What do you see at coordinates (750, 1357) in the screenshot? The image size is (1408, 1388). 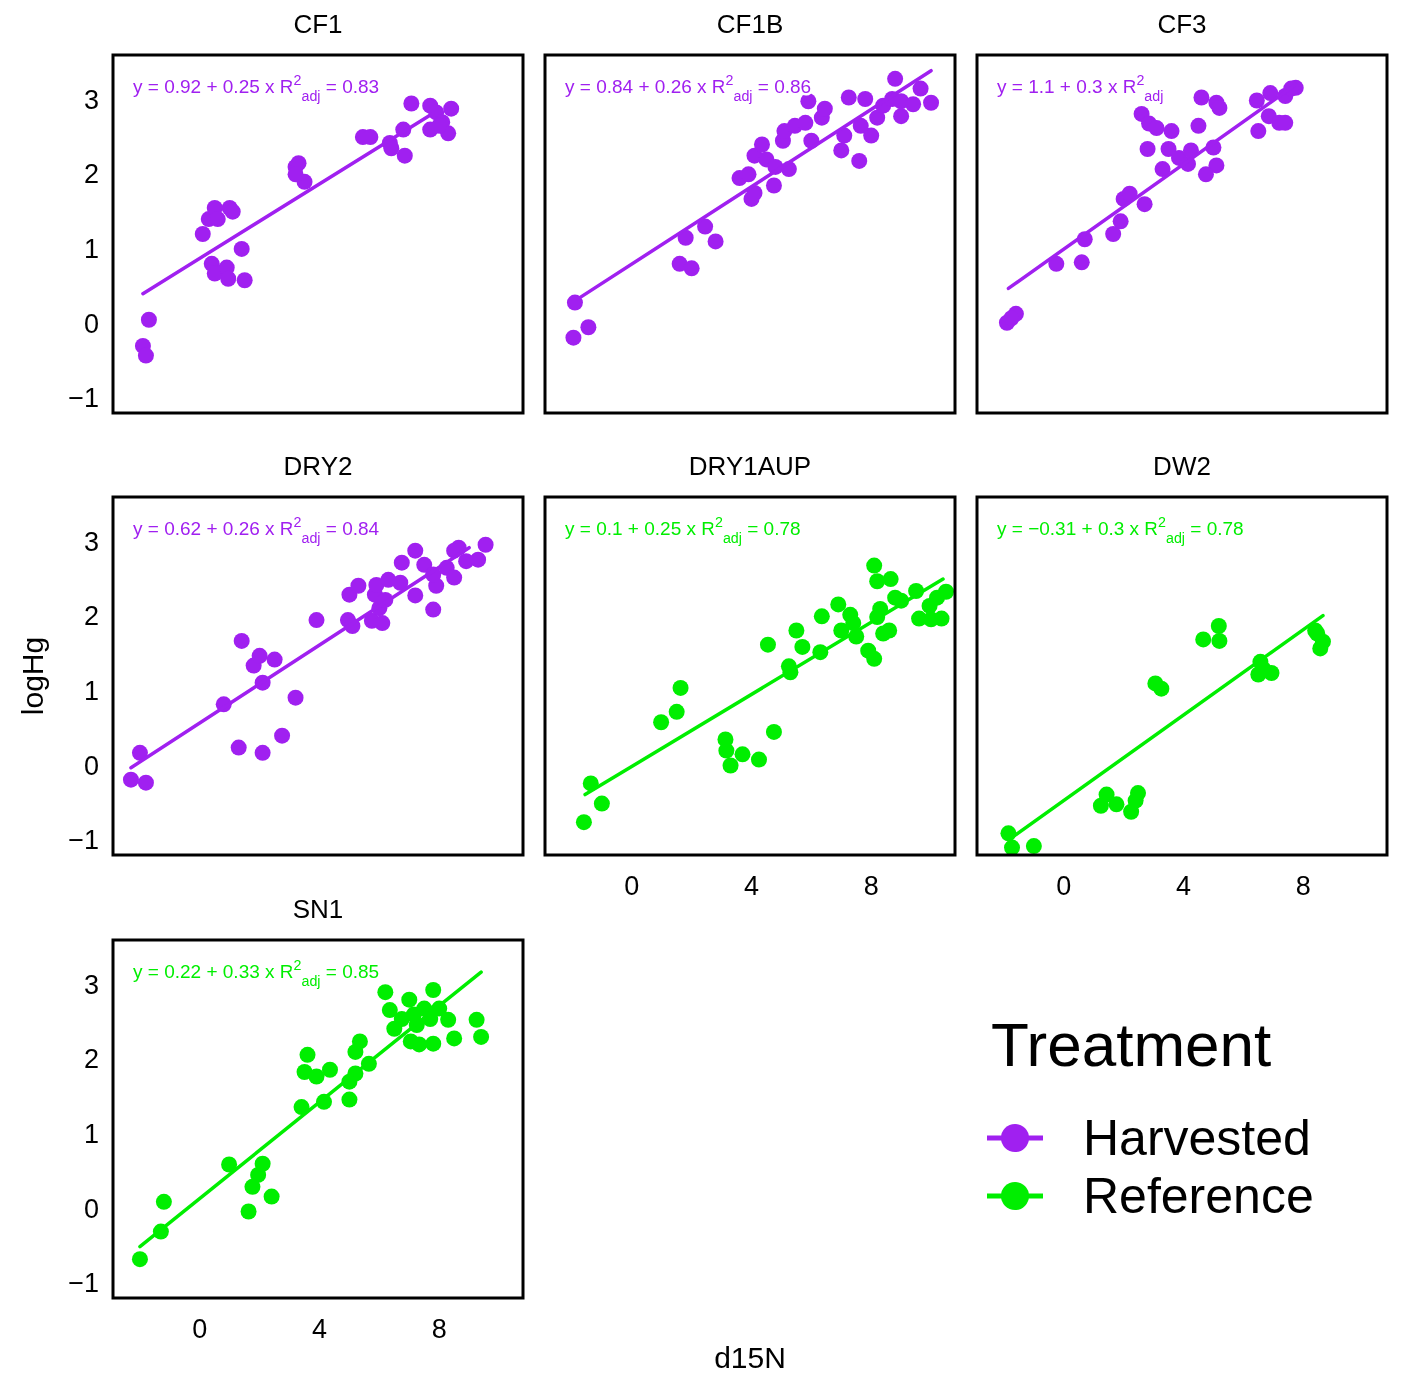 I see `x-axis-title: d15N` at bounding box center [750, 1357].